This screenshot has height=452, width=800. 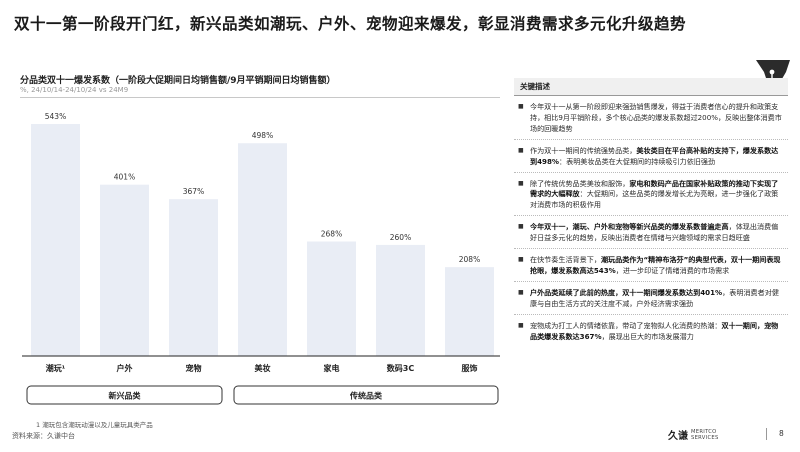 I want to click on observation-text: ：大促期间，这些品类的爆发增长尤为亮眼，进一步强化了政策对消费市场的积极作用, so click(x=654, y=199).